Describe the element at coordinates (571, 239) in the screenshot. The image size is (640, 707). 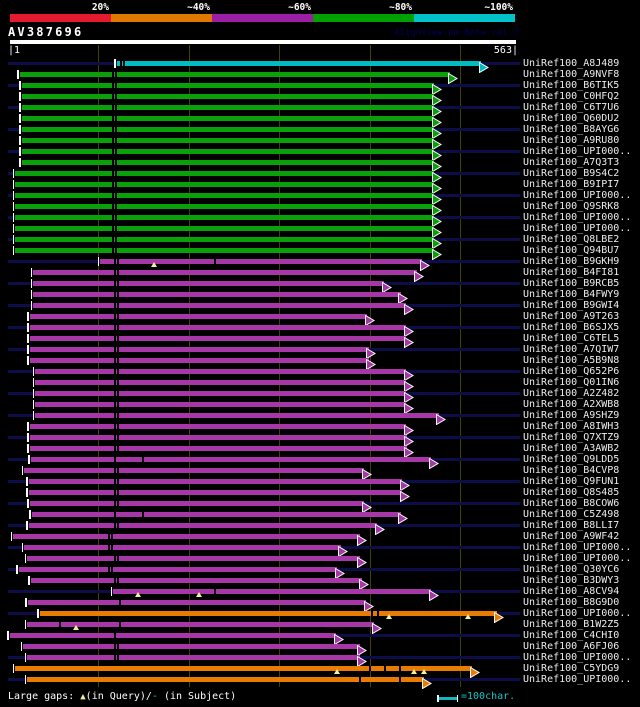
I see `hit-label: UniRef100_Q8LBE2` at that location.